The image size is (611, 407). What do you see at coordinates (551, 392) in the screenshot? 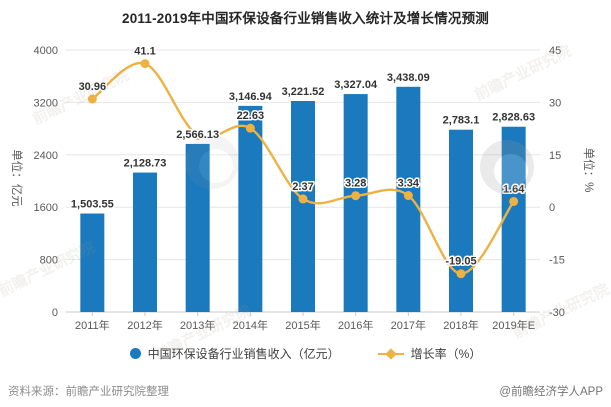
I see `credit-note: @前瞻经济学人APP` at bounding box center [551, 392].